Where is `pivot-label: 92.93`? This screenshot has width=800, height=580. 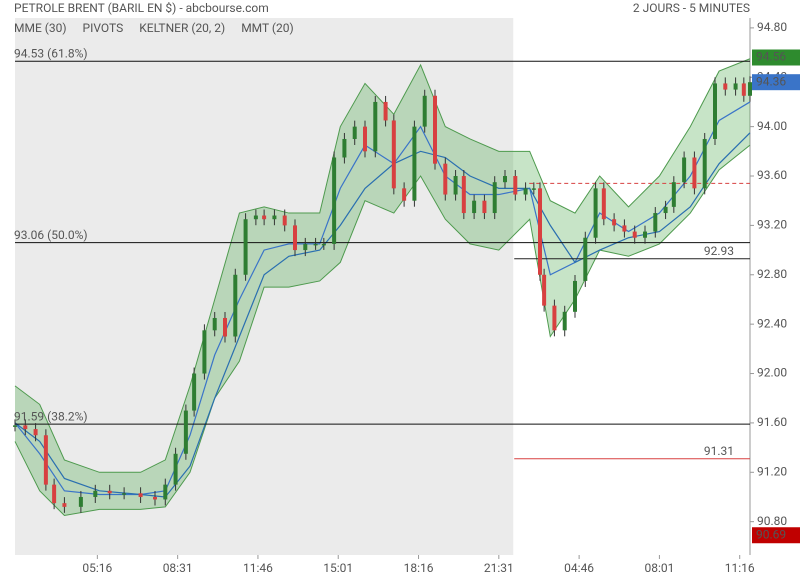
pivot-label: 92.93 is located at coordinates (719, 251).